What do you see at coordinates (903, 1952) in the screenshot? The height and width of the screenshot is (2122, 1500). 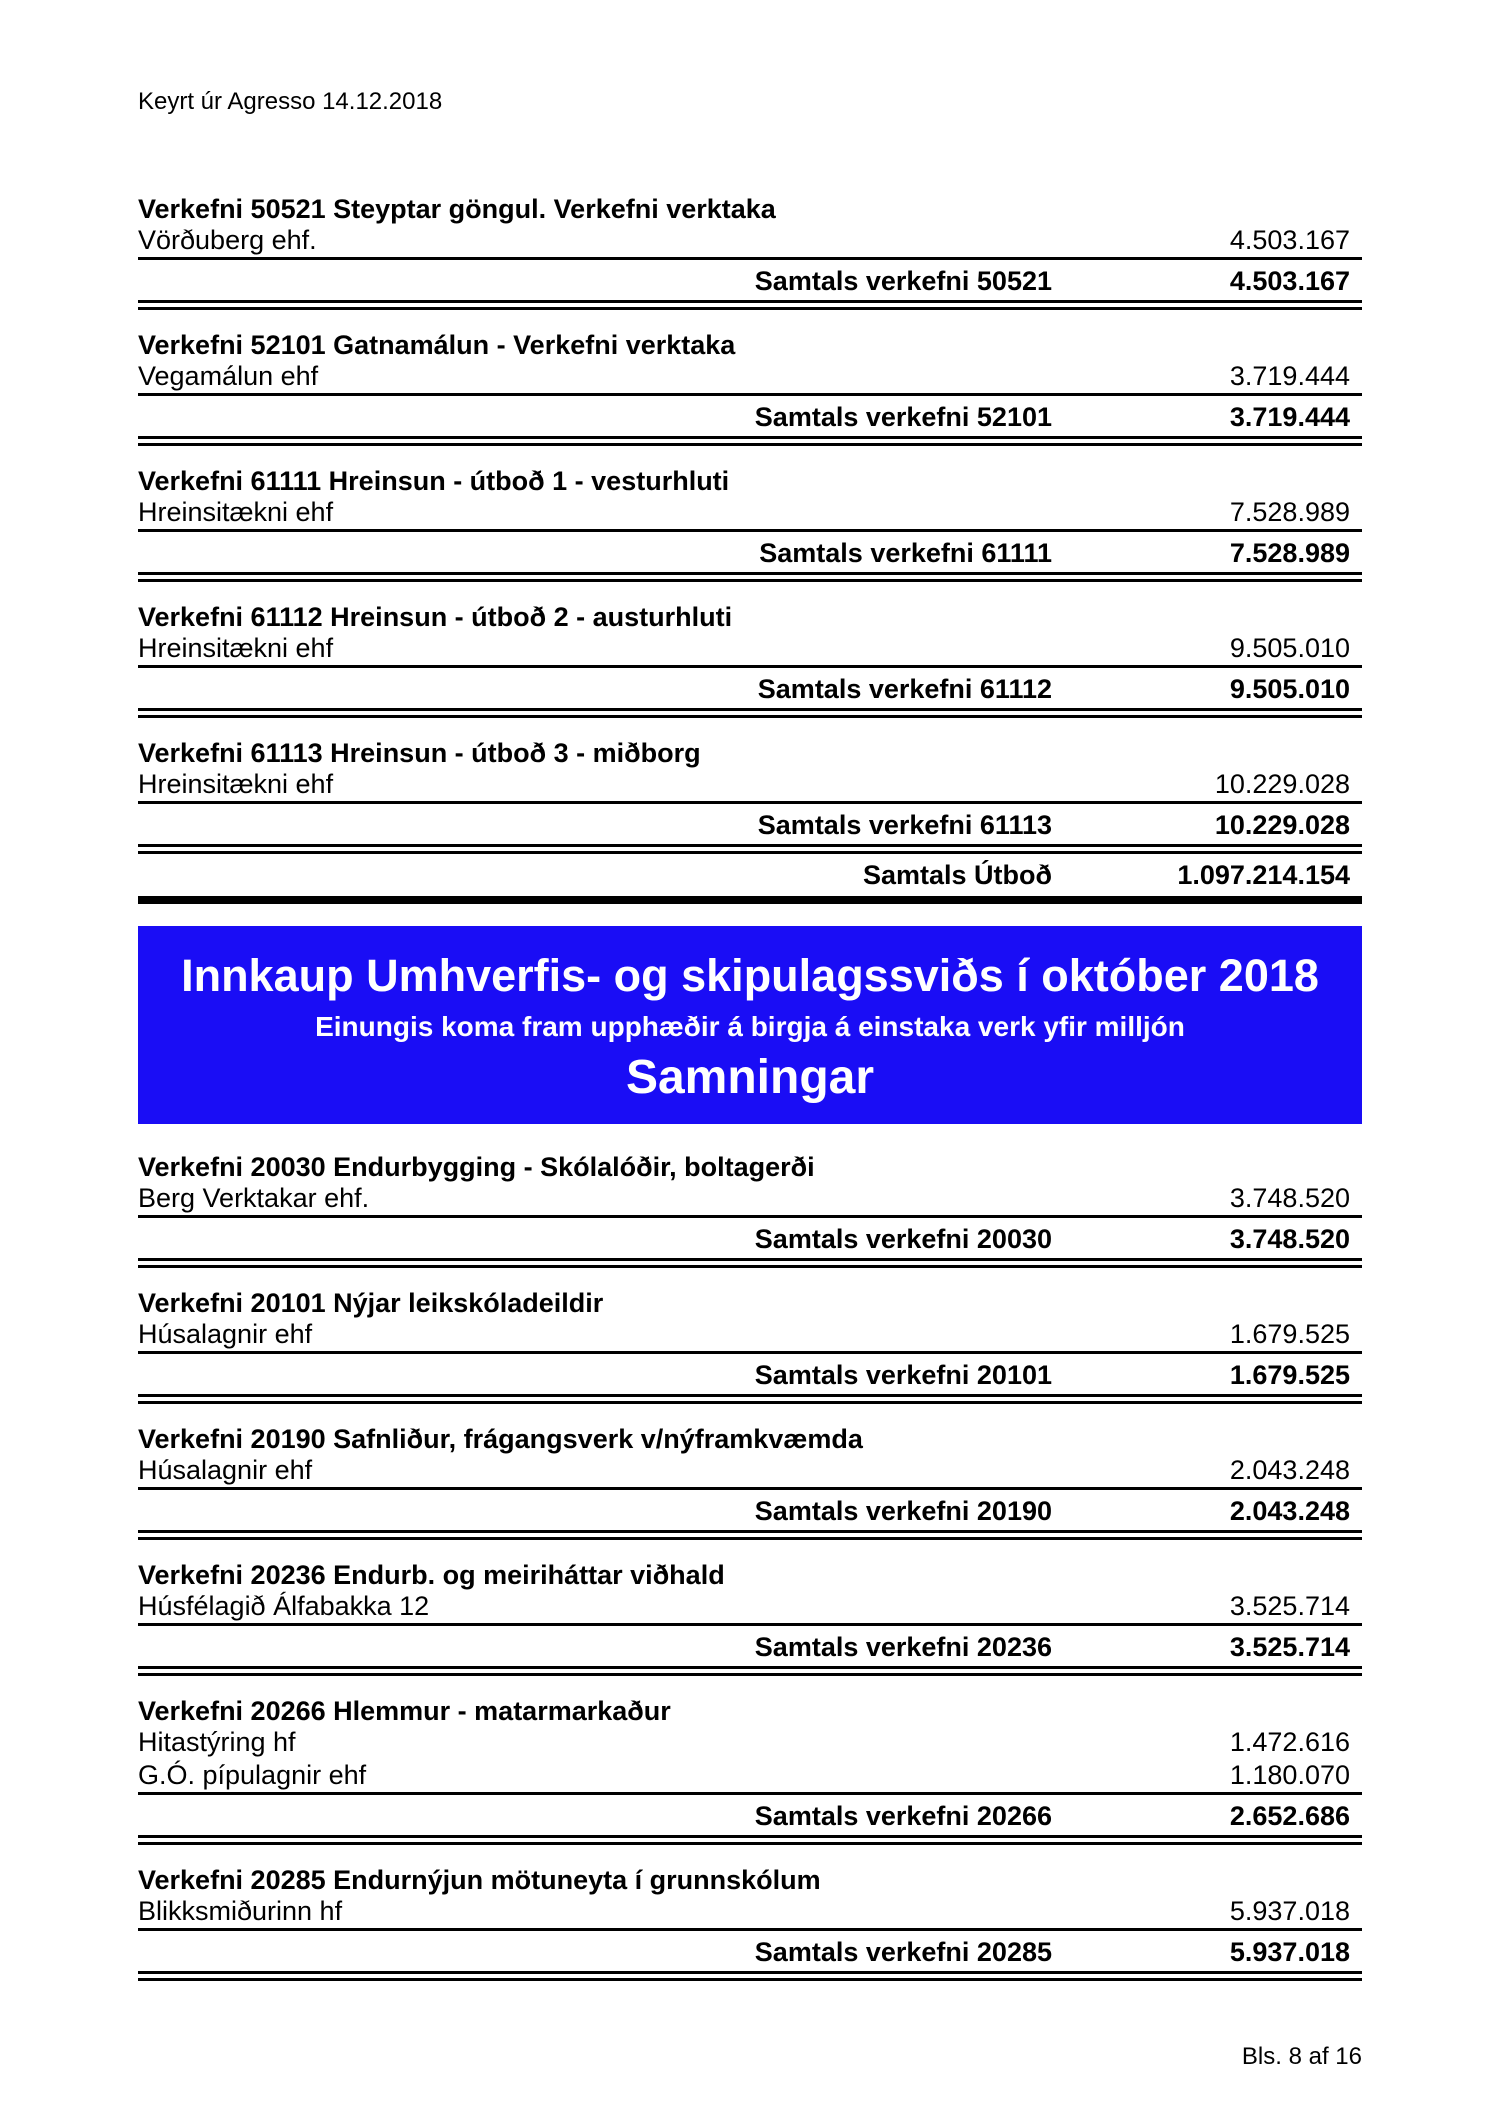 I see `project-total-label: Samtals verkefni 20285` at bounding box center [903, 1952].